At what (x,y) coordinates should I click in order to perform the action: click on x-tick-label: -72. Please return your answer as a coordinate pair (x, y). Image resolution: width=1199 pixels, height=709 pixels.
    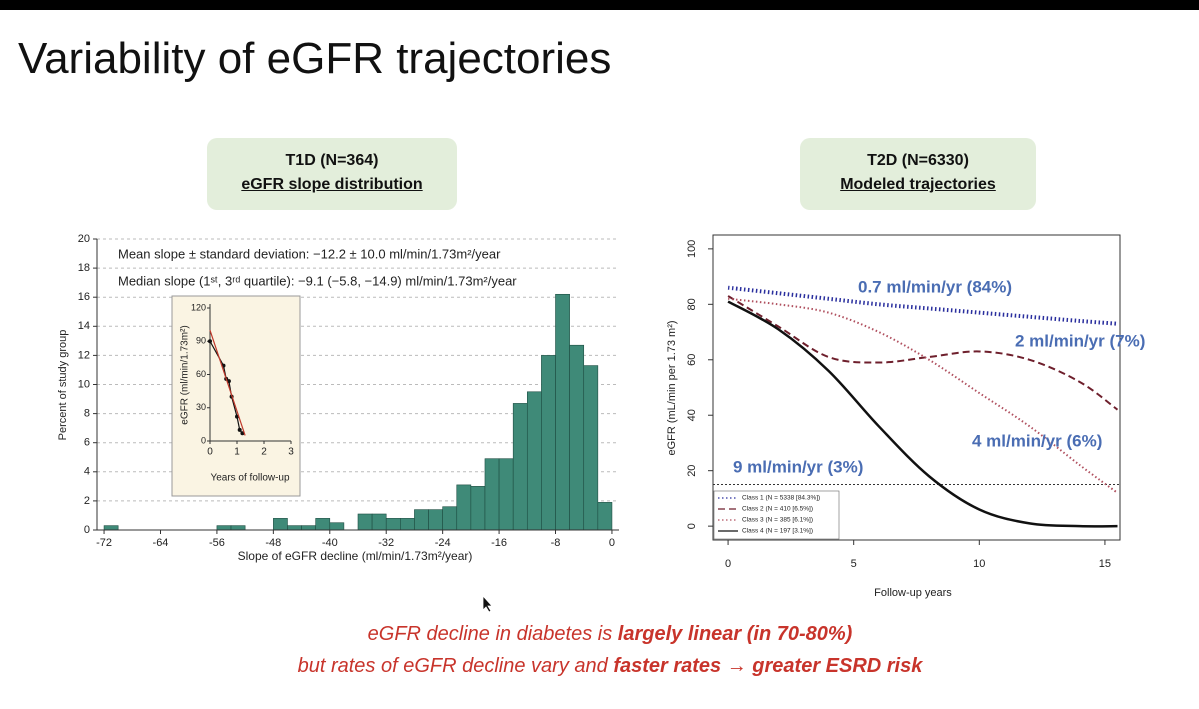
    Looking at the image, I should click on (104, 543).